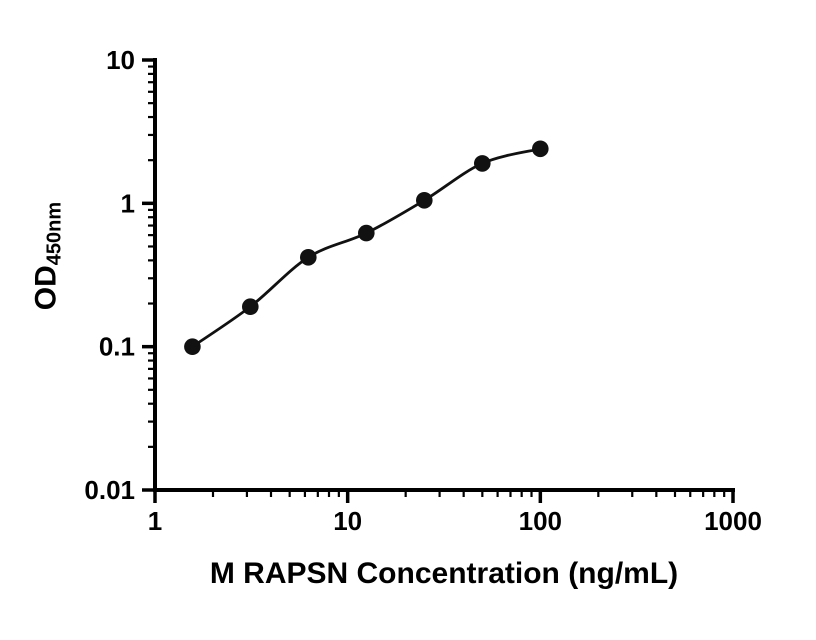 The width and height of the screenshot is (816, 640). Describe the element at coordinates (540, 521) in the screenshot. I see `x-tick-label: 100` at that location.